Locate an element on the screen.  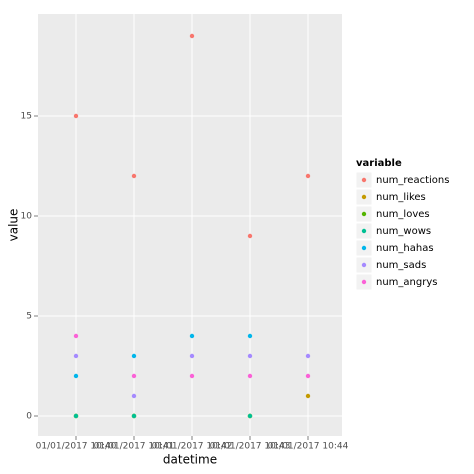
y-tick-label: 5 is located at coordinates (29, 317).